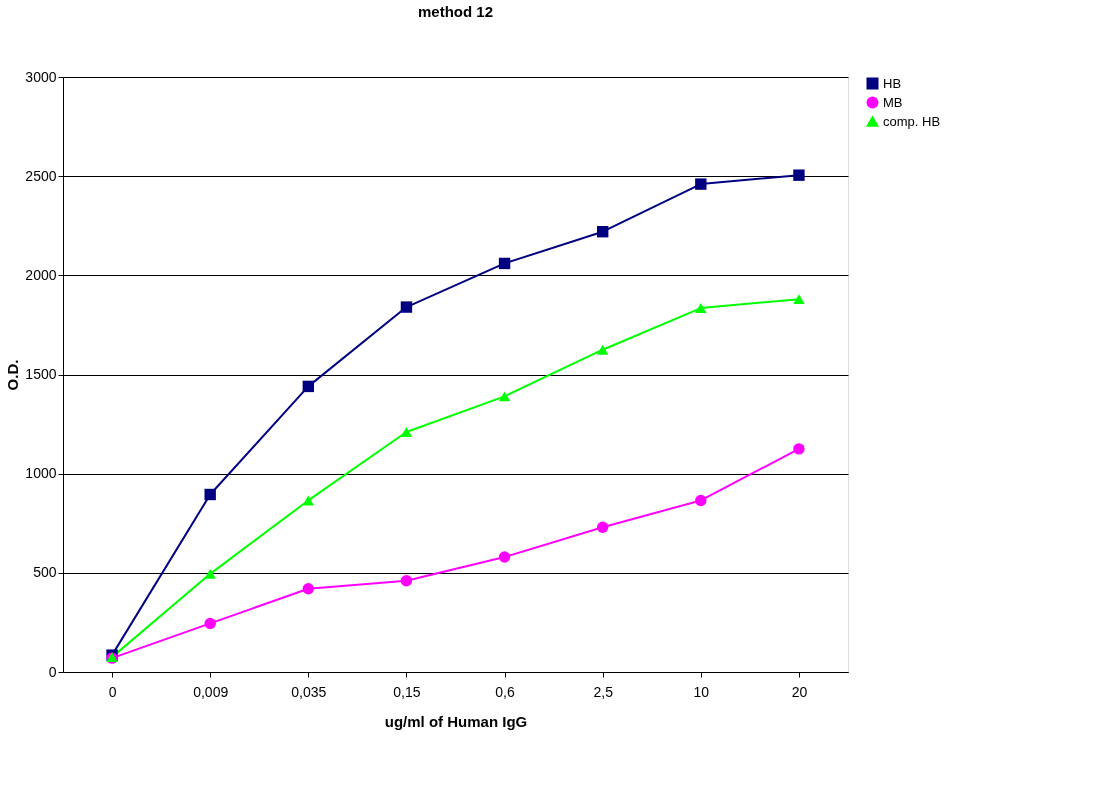  What do you see at coordinates (407, 691) in the screenshot?
I see `x-tick-label: 0,15` at bounding box center [407, 691].